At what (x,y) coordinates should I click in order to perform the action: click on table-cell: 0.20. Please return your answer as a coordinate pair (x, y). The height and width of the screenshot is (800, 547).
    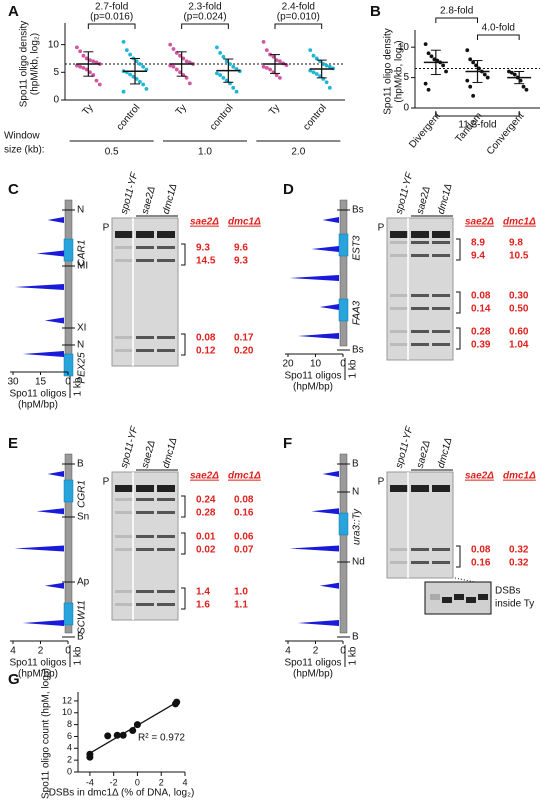
    Looking at the image, I should click on (244, 351).